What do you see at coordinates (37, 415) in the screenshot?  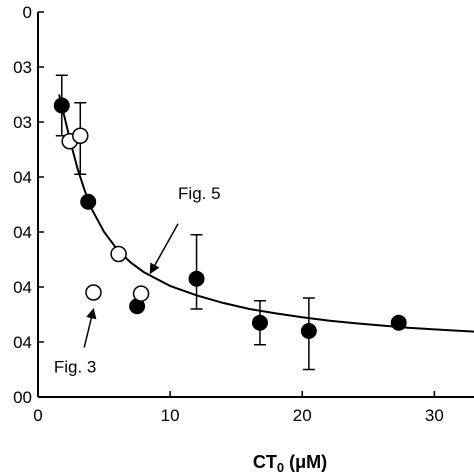 I see `x-tick-label: 0` at bounding box center [37, 415].